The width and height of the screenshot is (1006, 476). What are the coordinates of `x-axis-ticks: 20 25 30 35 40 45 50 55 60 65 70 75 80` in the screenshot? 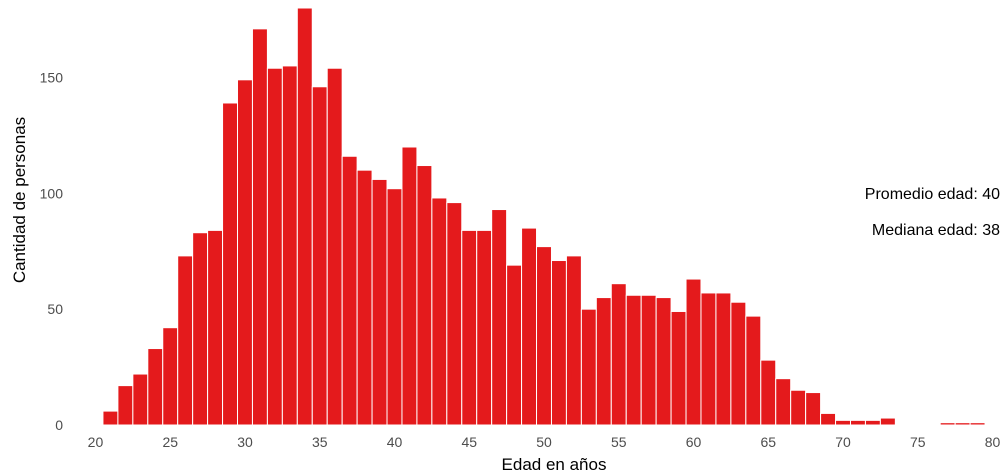 It's located at (544, 442).